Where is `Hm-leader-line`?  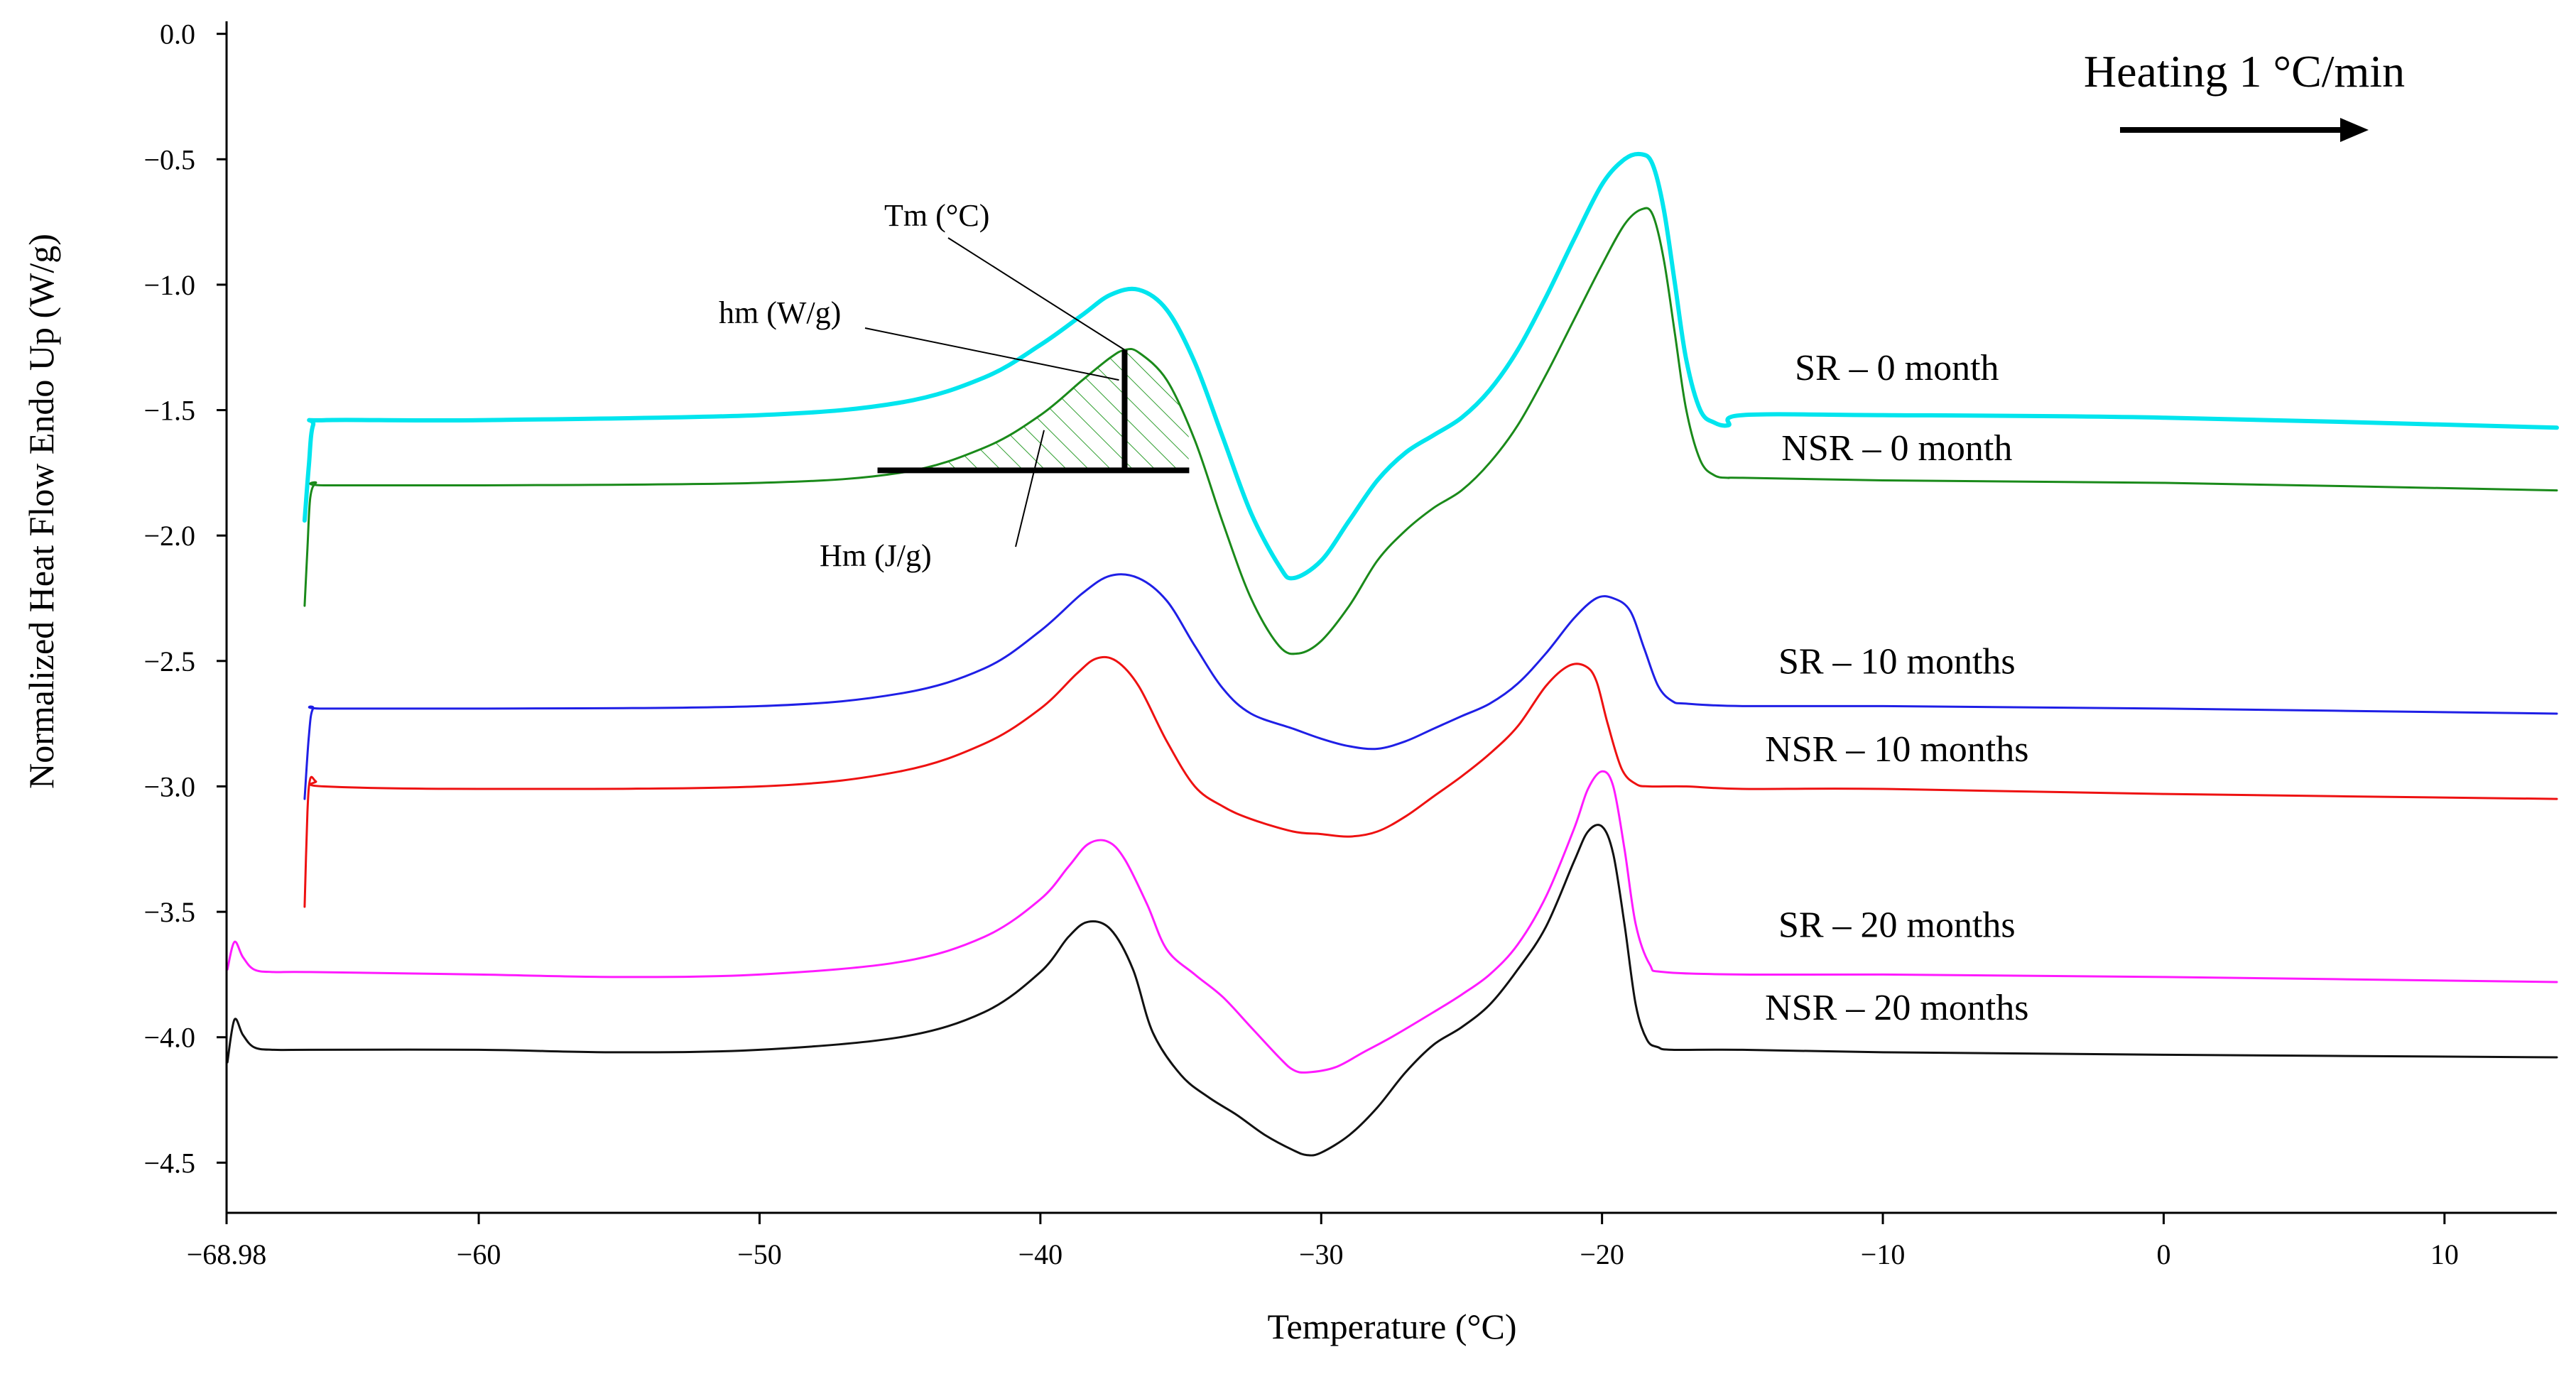 Hm-leader-line is located at coordinates (1030, 488).